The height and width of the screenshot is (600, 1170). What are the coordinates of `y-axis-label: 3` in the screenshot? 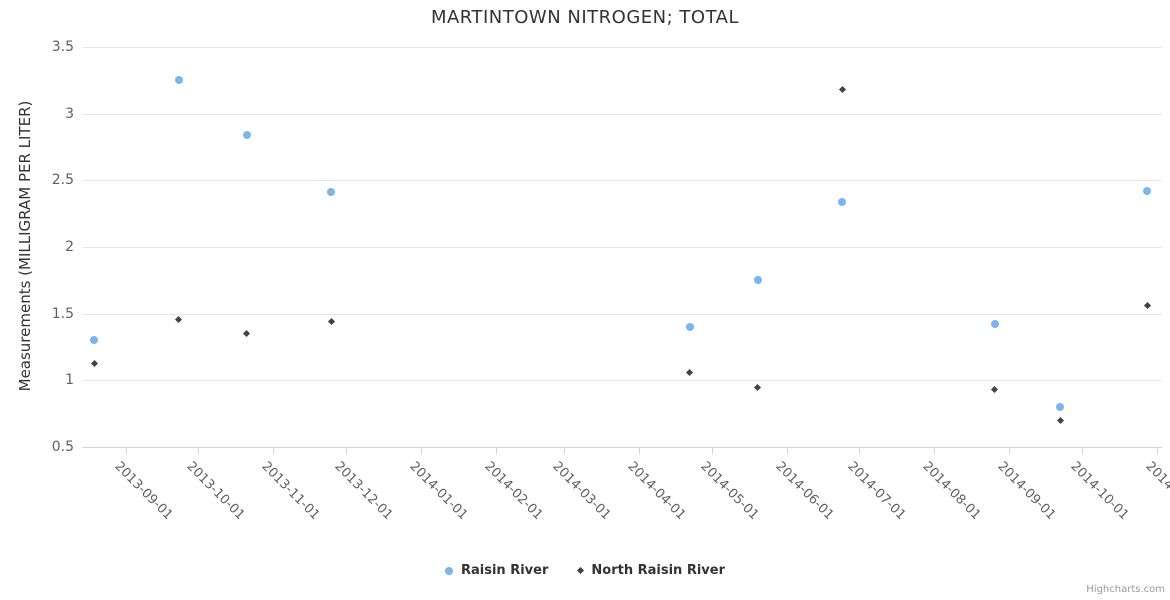 It's located at (69, 113).